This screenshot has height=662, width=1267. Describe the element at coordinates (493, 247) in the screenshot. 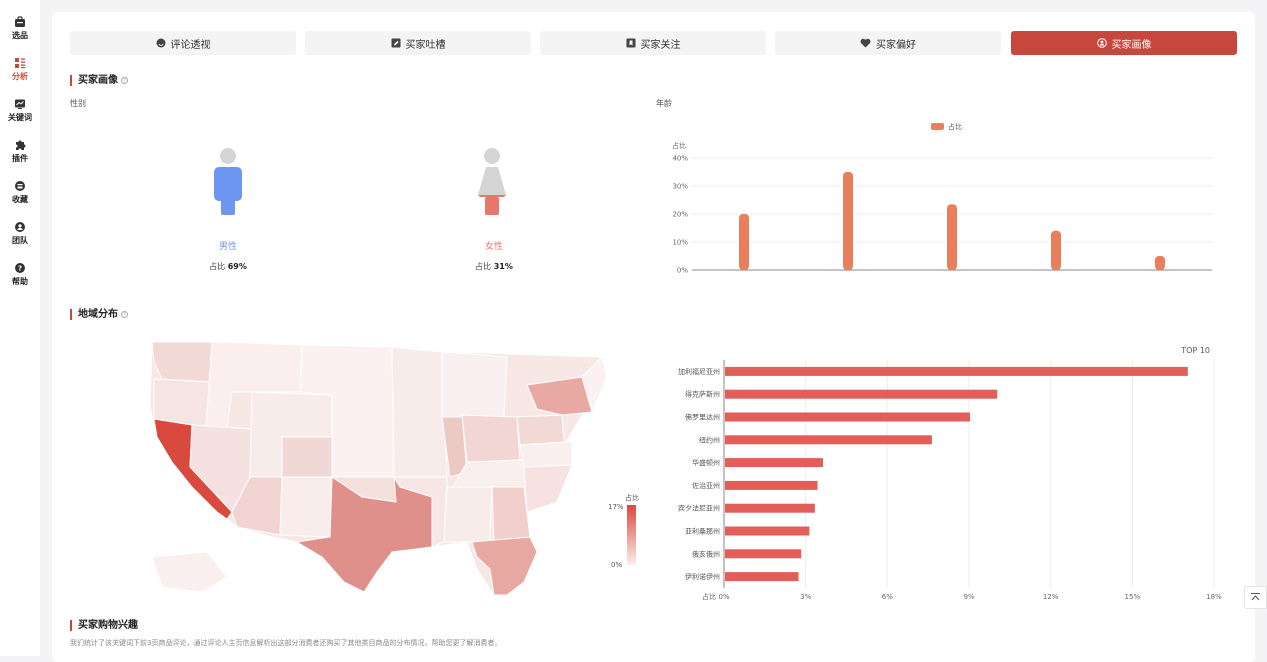

I see `female-label: 女性` at that location.